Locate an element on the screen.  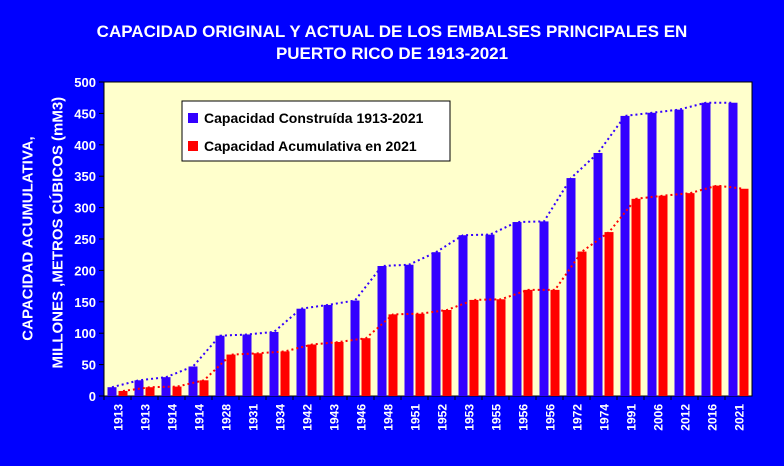
x-tick-label-12: 1952 is located at coordinates (443, 417).